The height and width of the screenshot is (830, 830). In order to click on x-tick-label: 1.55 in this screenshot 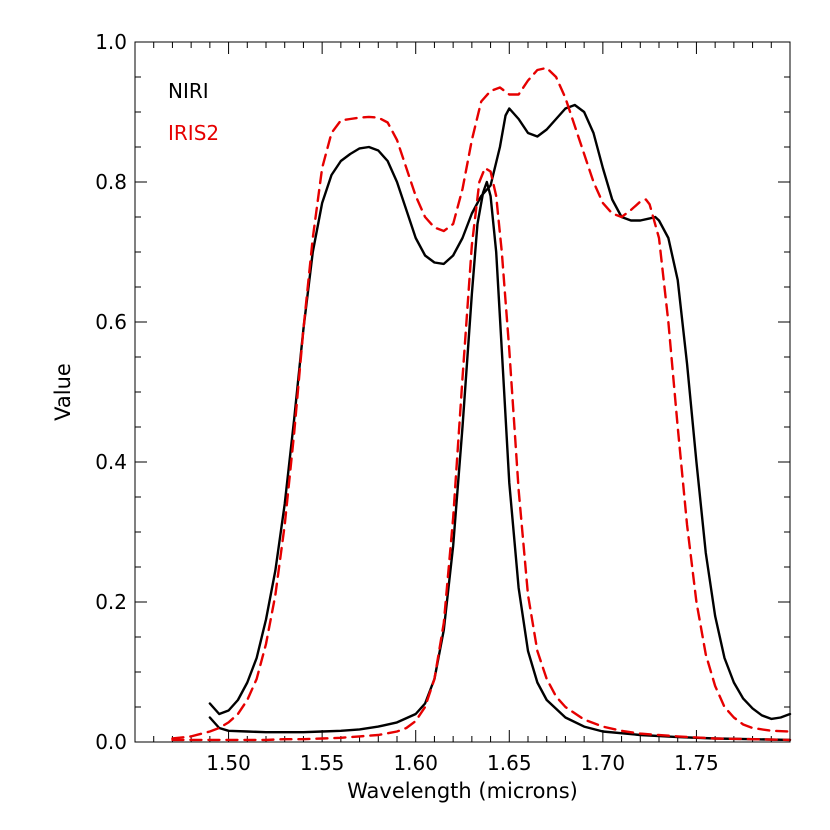, I will do `click(322, 763)`.